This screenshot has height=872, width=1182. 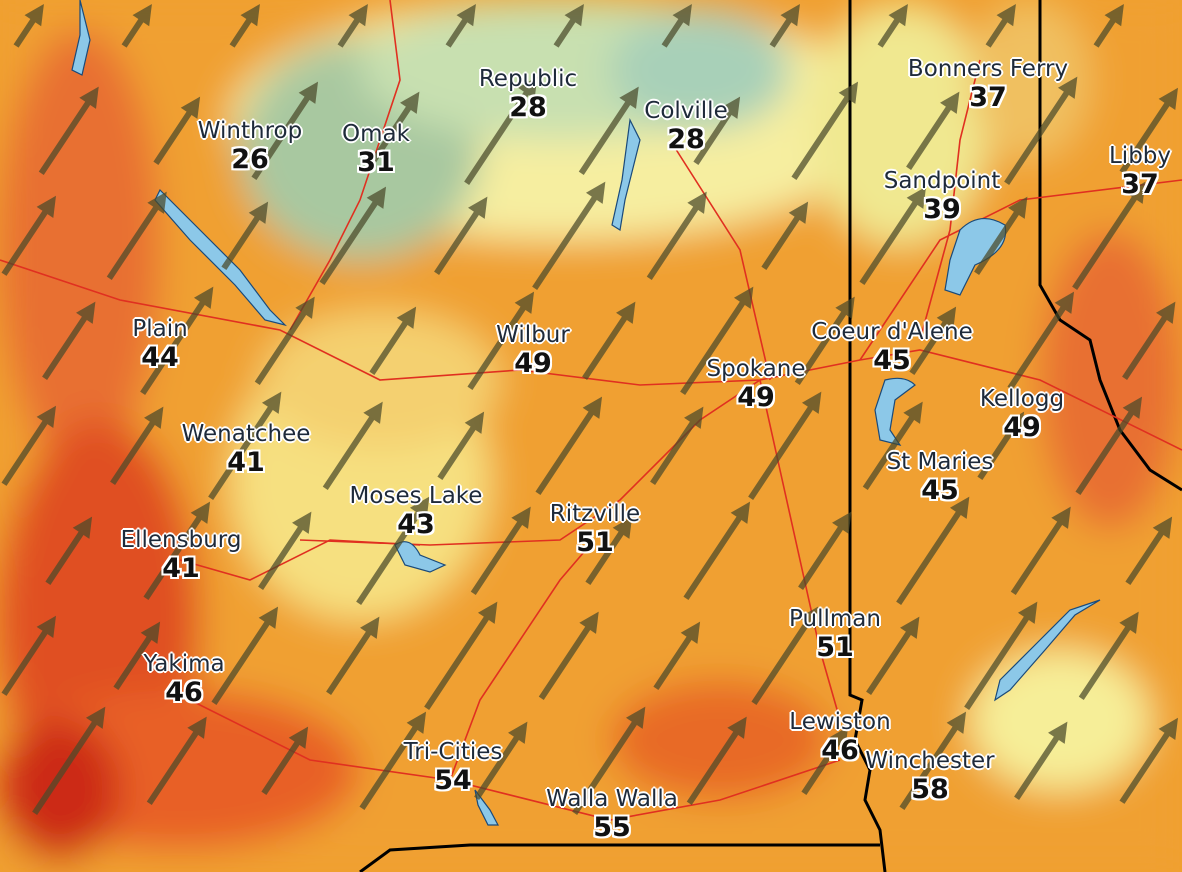 What do you see at coordinates (81, 38) in the screenshot?
I see `lake-north` at bounding box center [81, 38].